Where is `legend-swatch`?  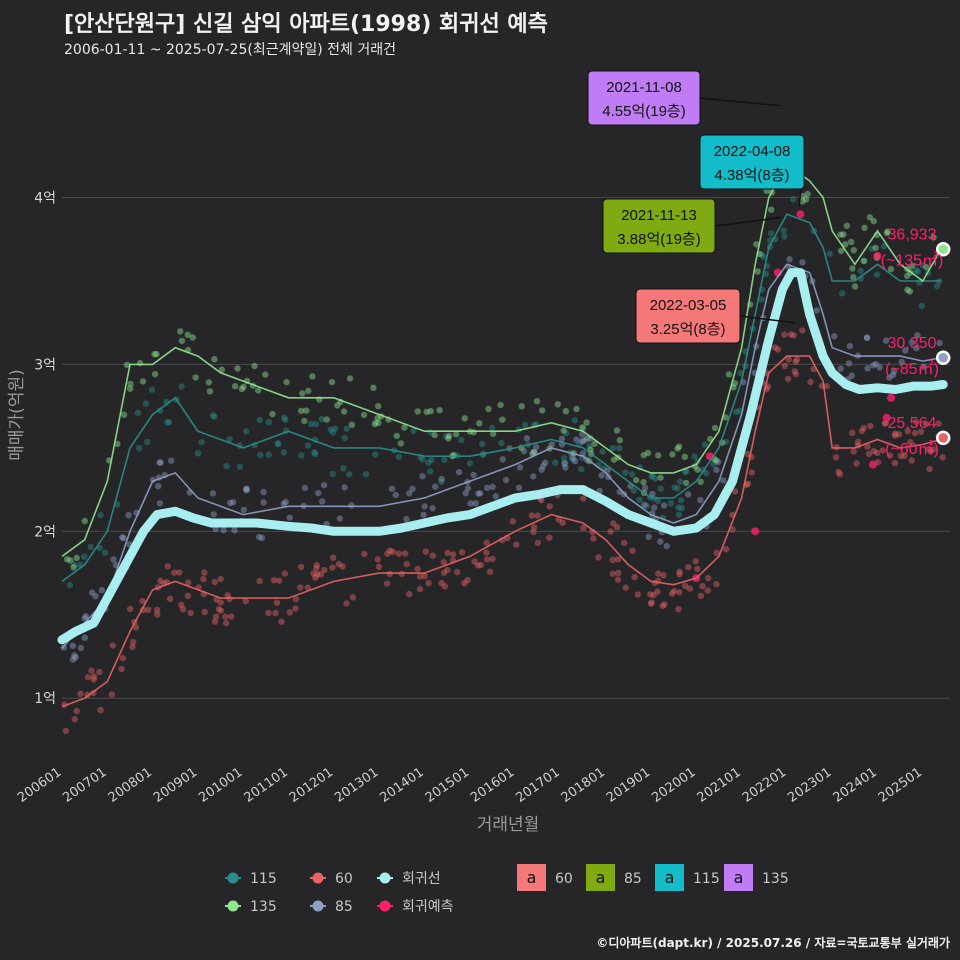
legend-swatch is located at coordinates (738, 877).